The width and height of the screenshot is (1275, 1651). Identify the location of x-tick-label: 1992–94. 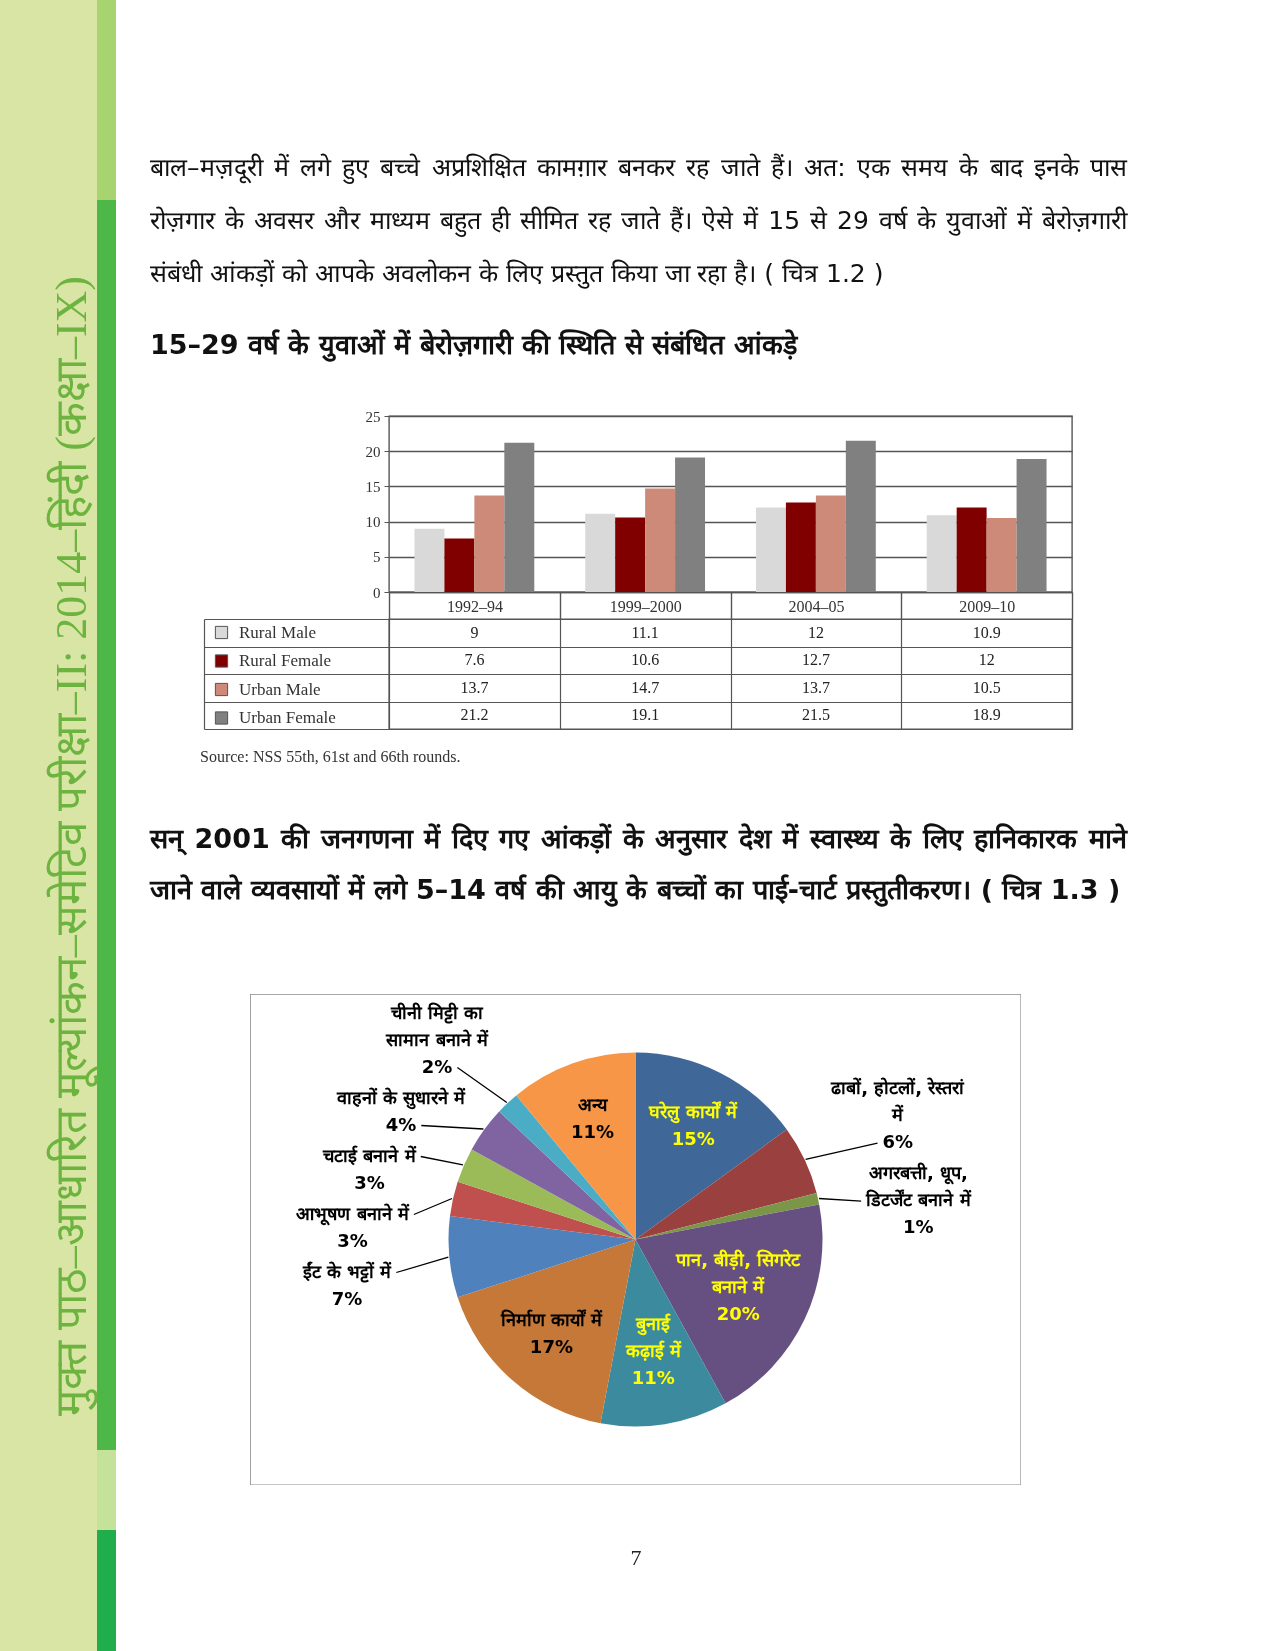
(474, 606).